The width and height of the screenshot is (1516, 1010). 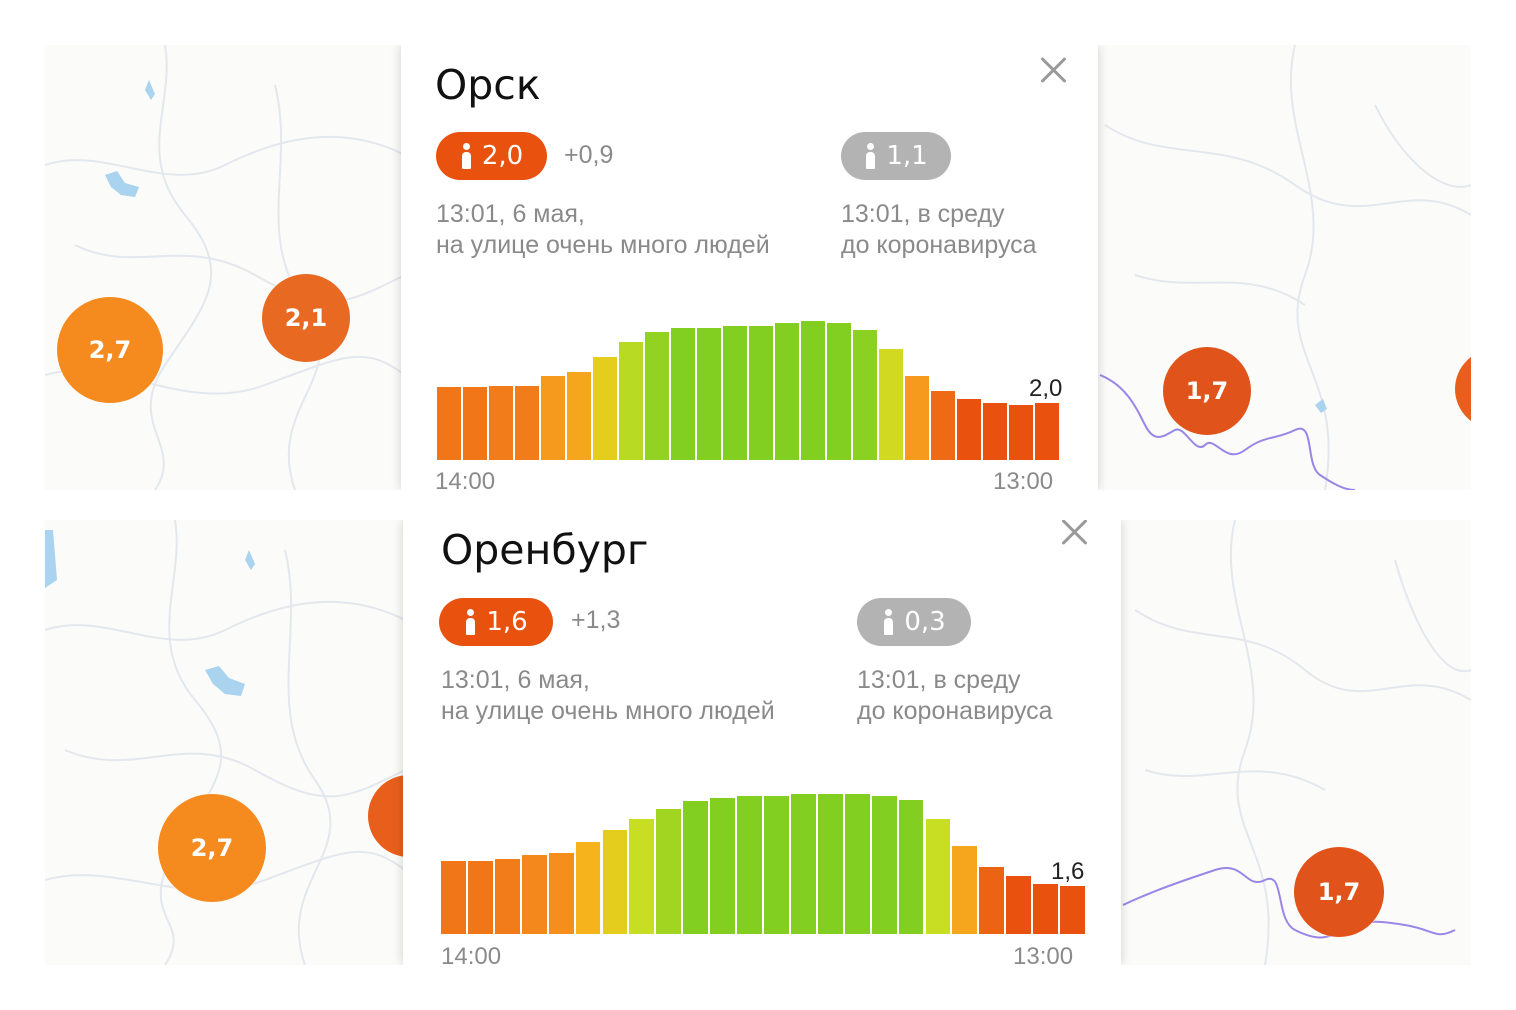 What do you see at coordinates (596, 620) in the screenshot?
I see `index-delta: +1,3` at bounding box center [596, 620].